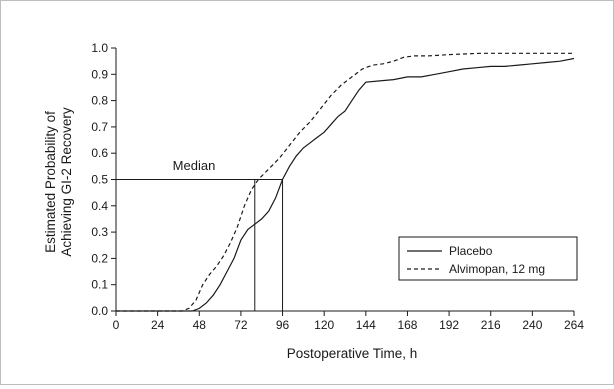  I want to click on y-tick-label: 1.0, so click(99, 48).